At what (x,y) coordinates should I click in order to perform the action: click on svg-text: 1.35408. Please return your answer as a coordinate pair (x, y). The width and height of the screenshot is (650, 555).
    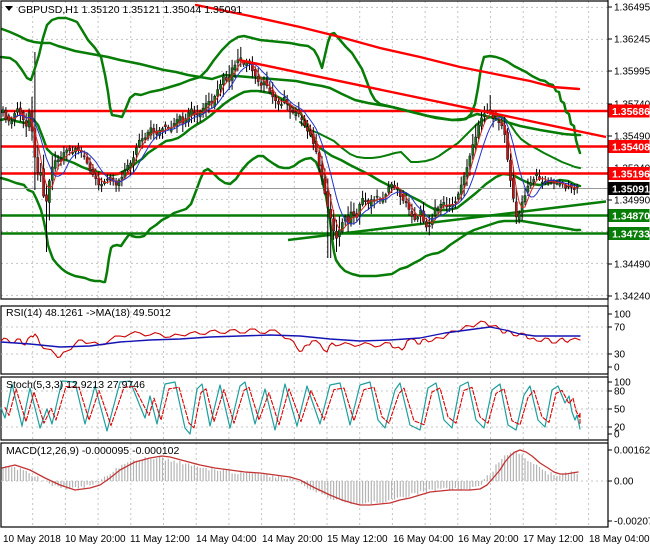
    Looking at the image, I should click on (631, 148).